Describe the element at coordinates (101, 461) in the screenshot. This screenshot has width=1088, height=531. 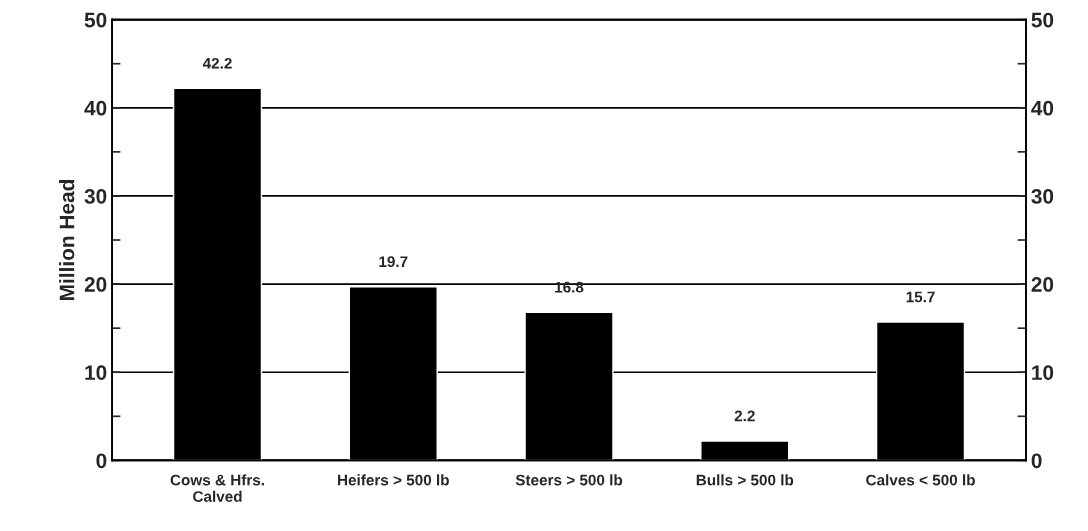
I see `y-tick-label: 0` at that location.